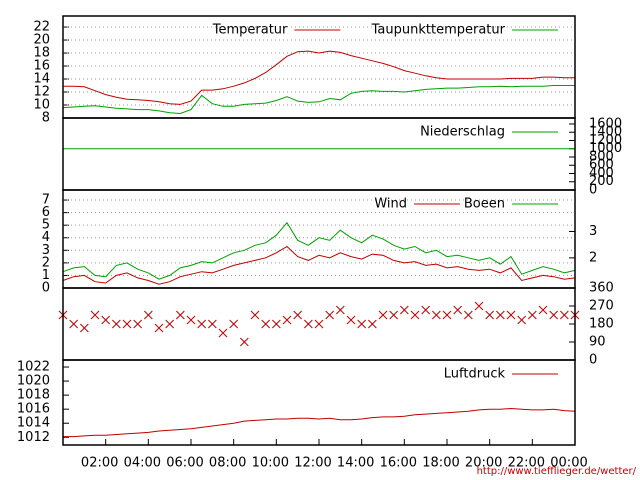  I want to click on x-tick-label: 04:00, so click(142, 463).